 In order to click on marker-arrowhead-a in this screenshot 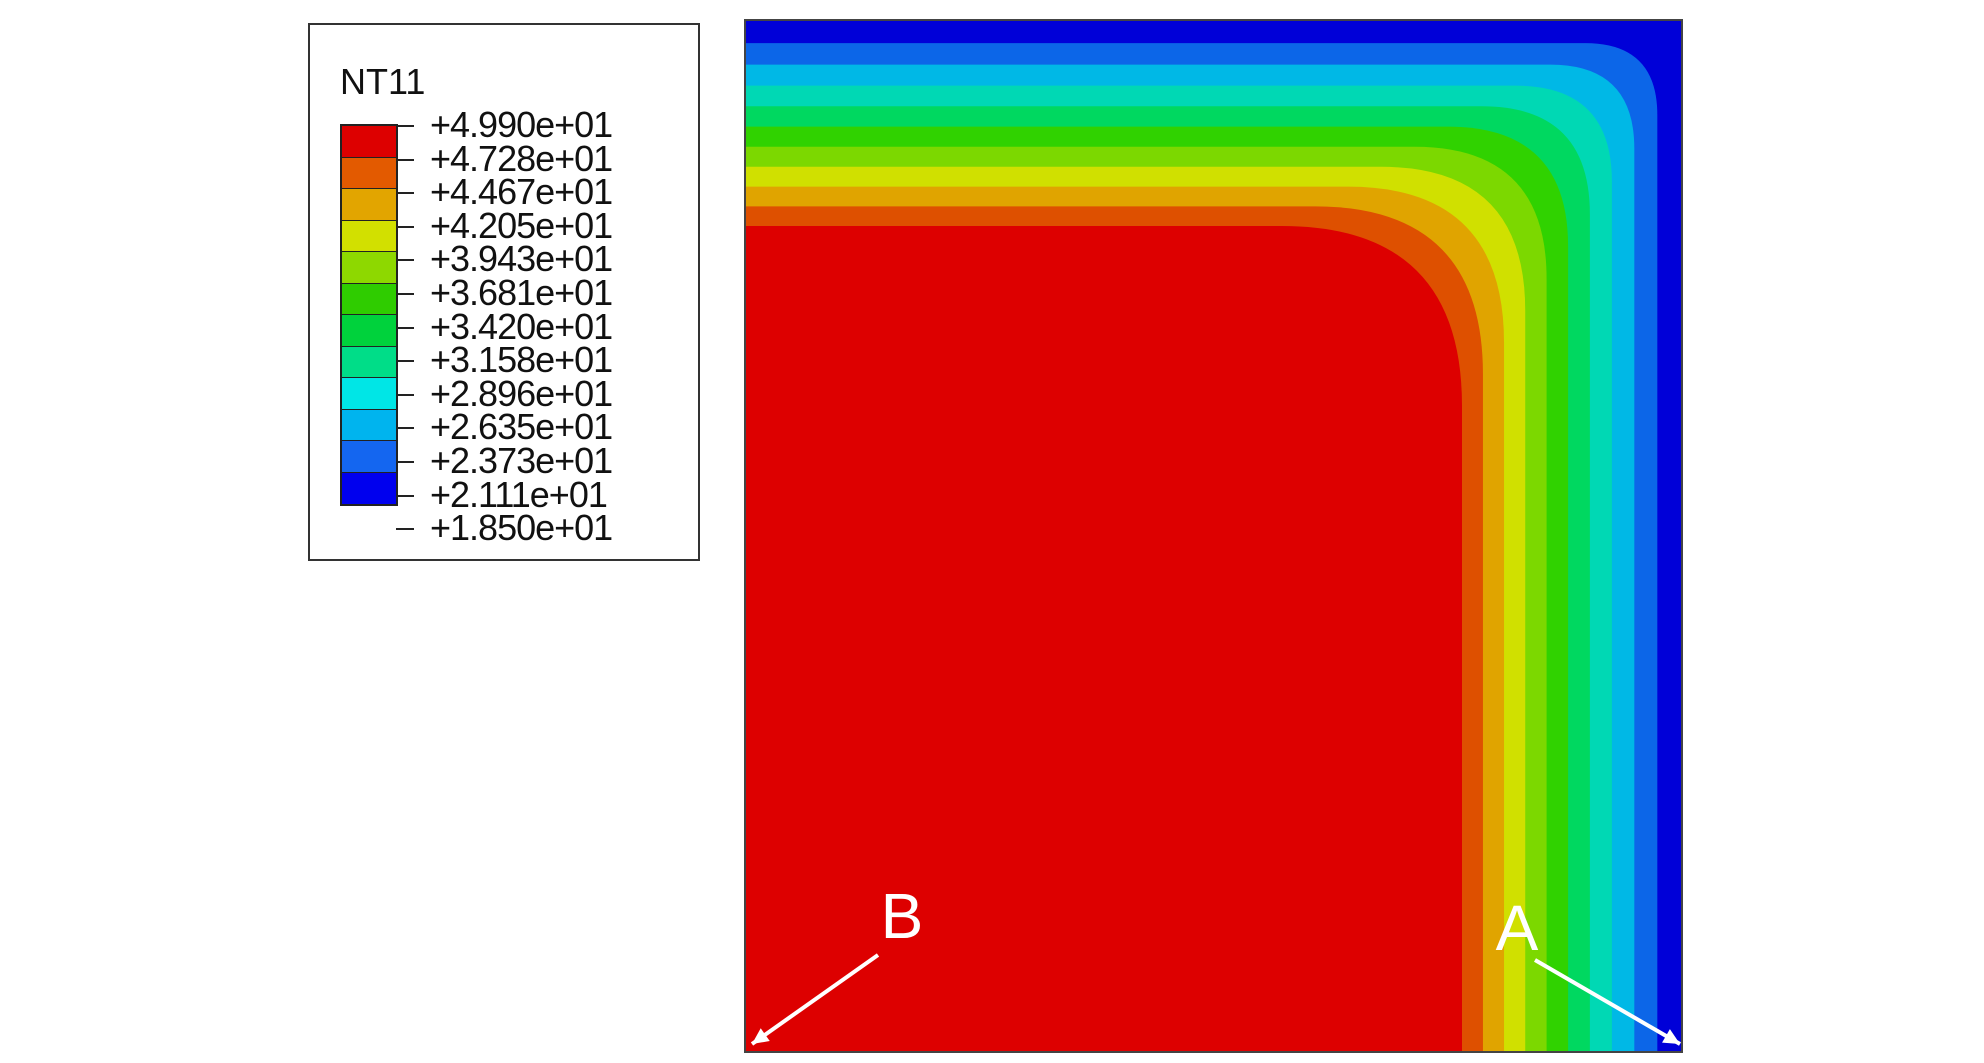, I will do `click(1671, 1036)`.